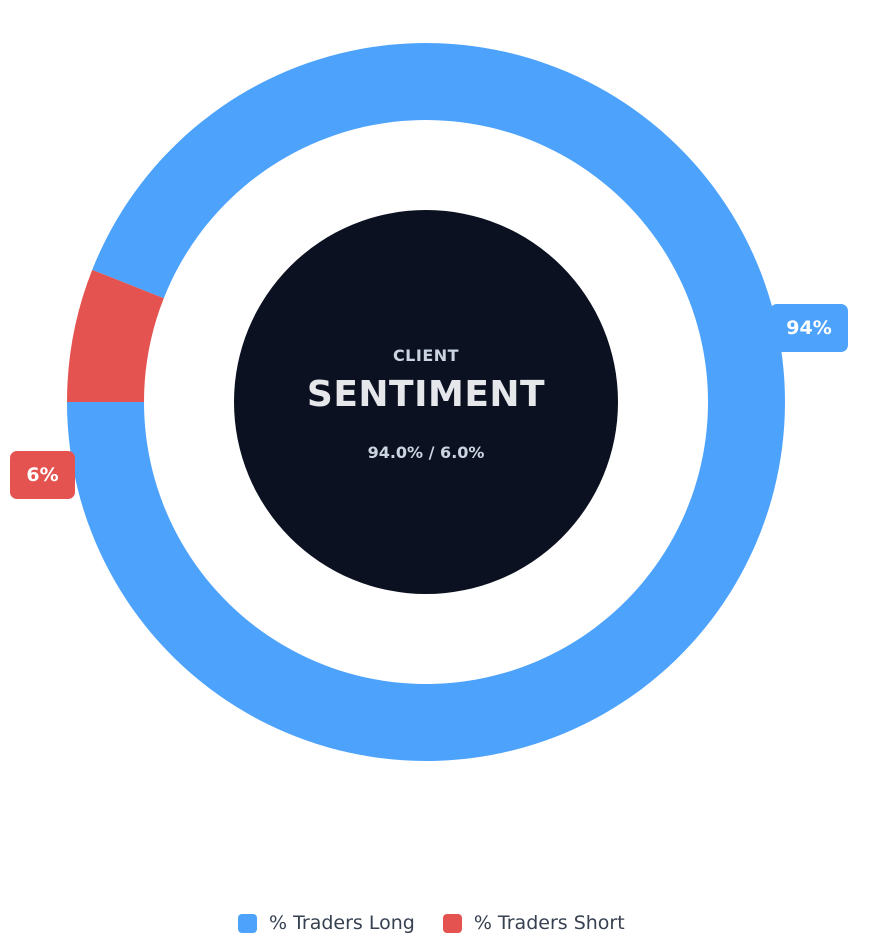  What do you see at coordinates (452, 923) in the screenshot?
I see `legend-swatch-short` at bounding box center [452, 923].